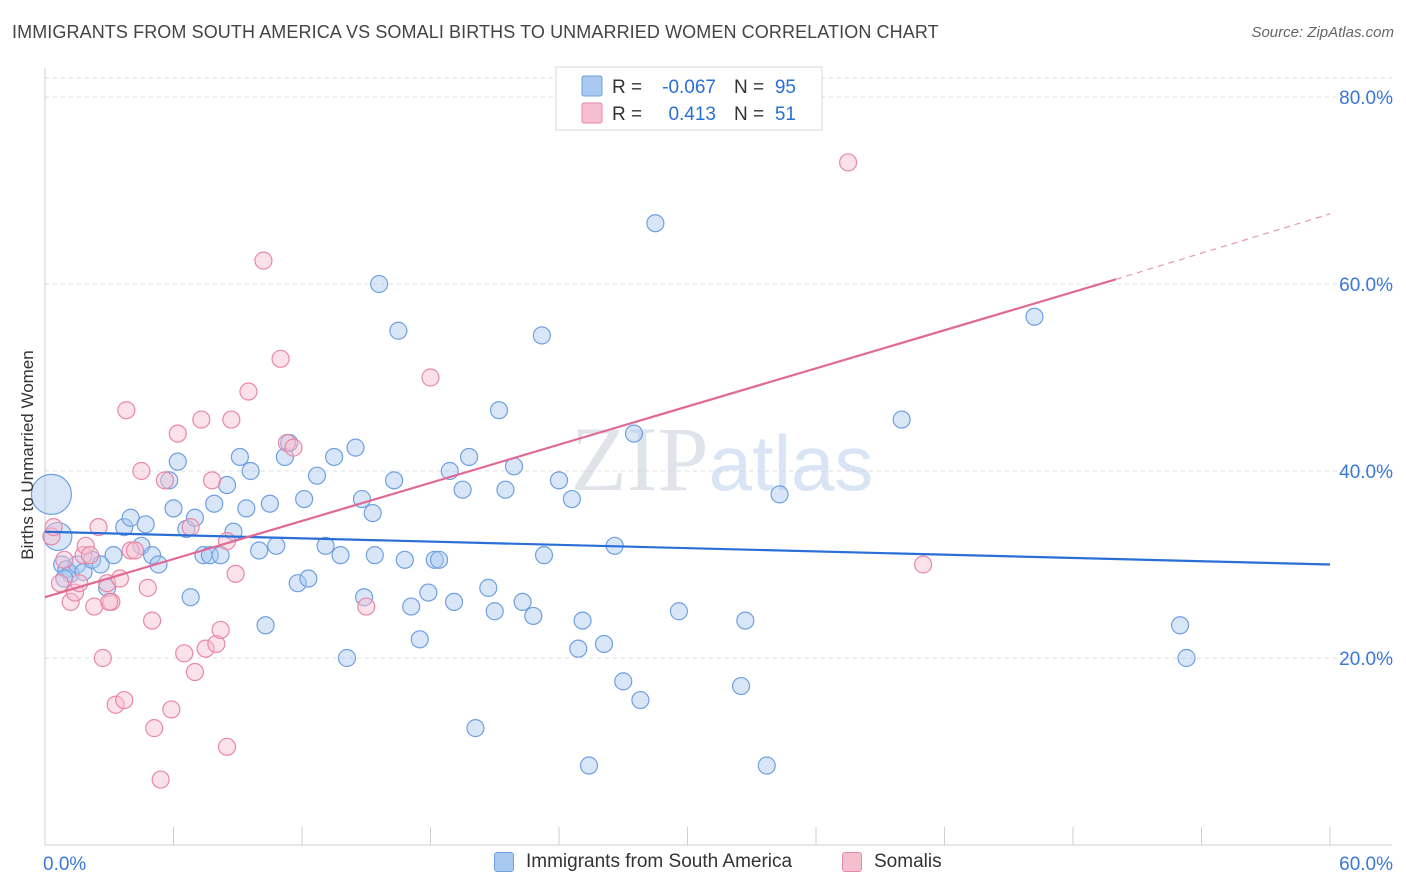 The height and width of the screenshot is (892, 1406). Describe the element at coordinates (504, 862) in the screenshot. I see `legend-color-south-america` at that location.